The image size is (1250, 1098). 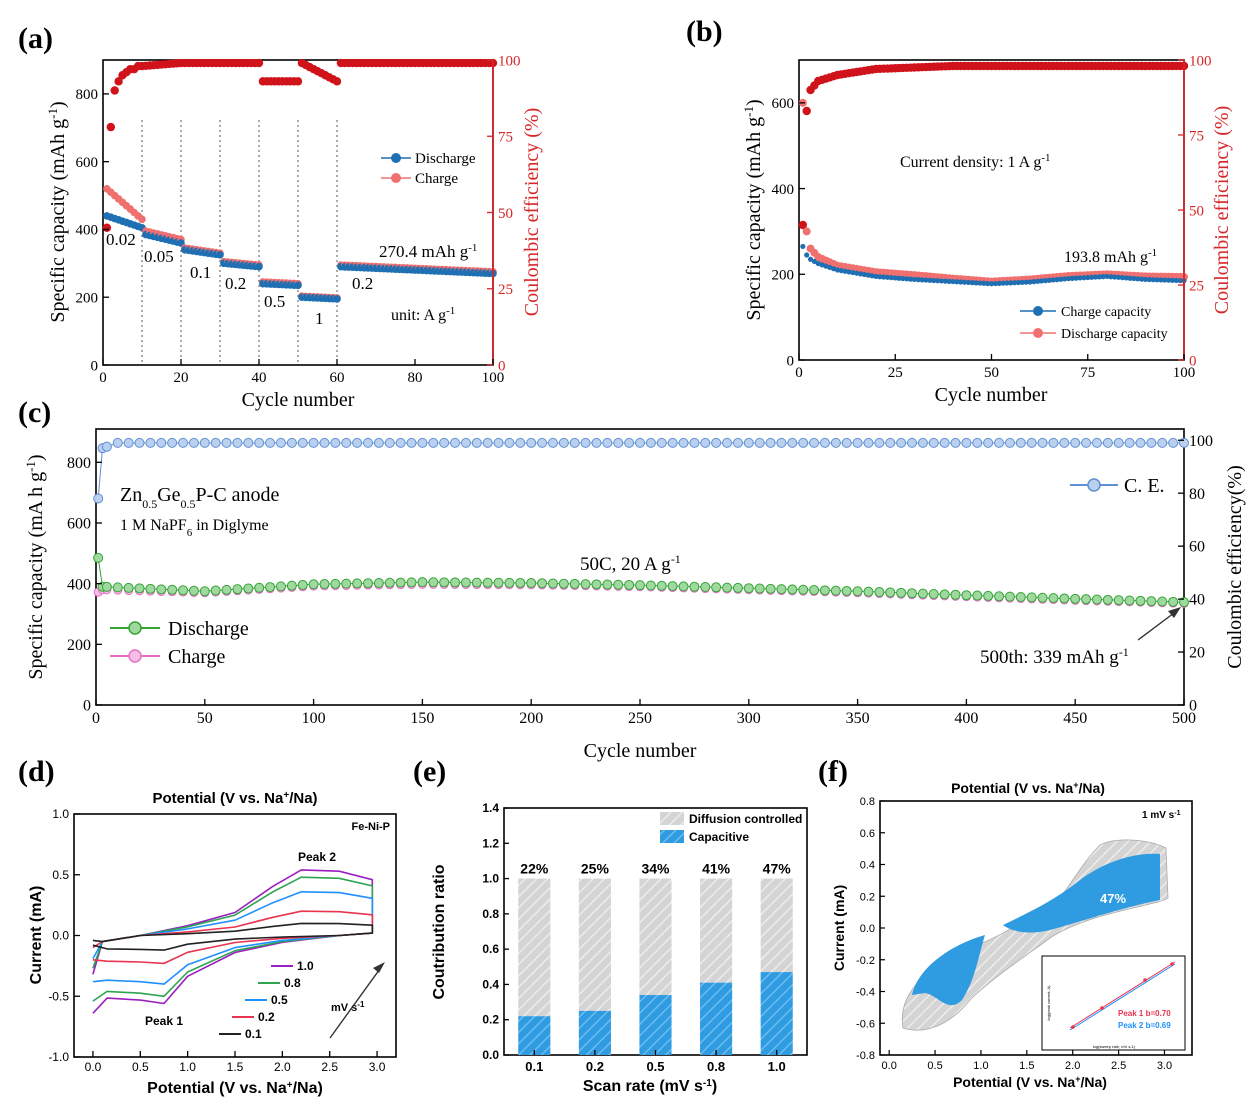 What do you see at coordinates (1144, 1013) in the screenshot?
I see `panel-f-inset-legend-peak1: Peak 1 b=0.70` at bounding box center [1144, 1013].